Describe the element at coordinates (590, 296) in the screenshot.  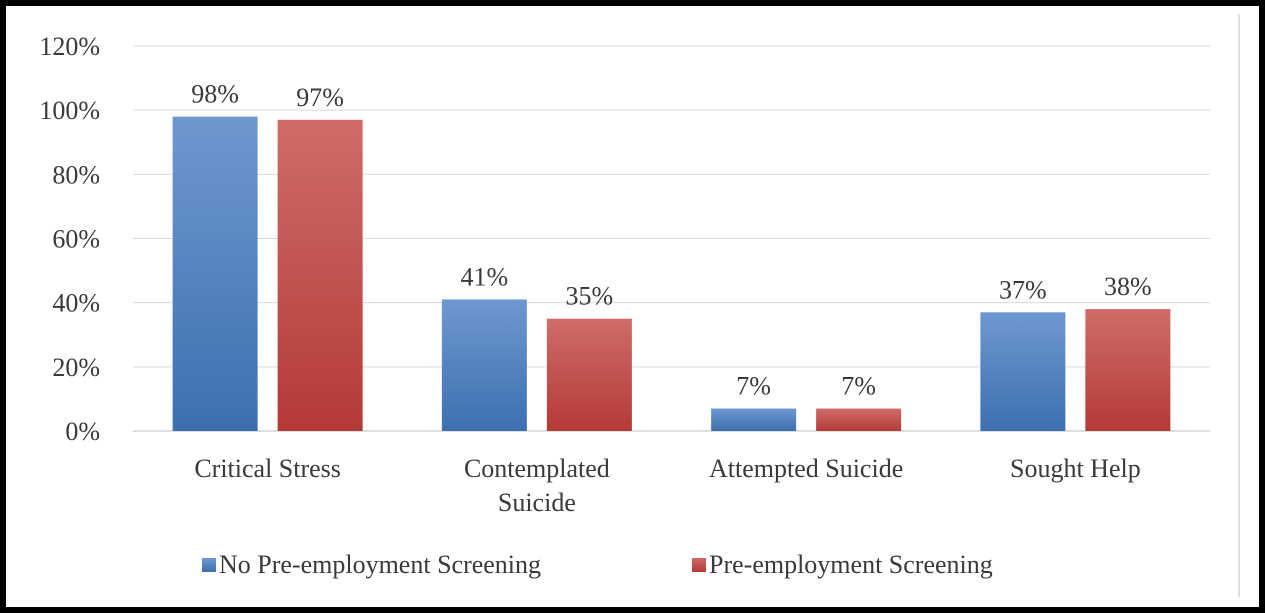
I see `data-label: 35%` at that location.